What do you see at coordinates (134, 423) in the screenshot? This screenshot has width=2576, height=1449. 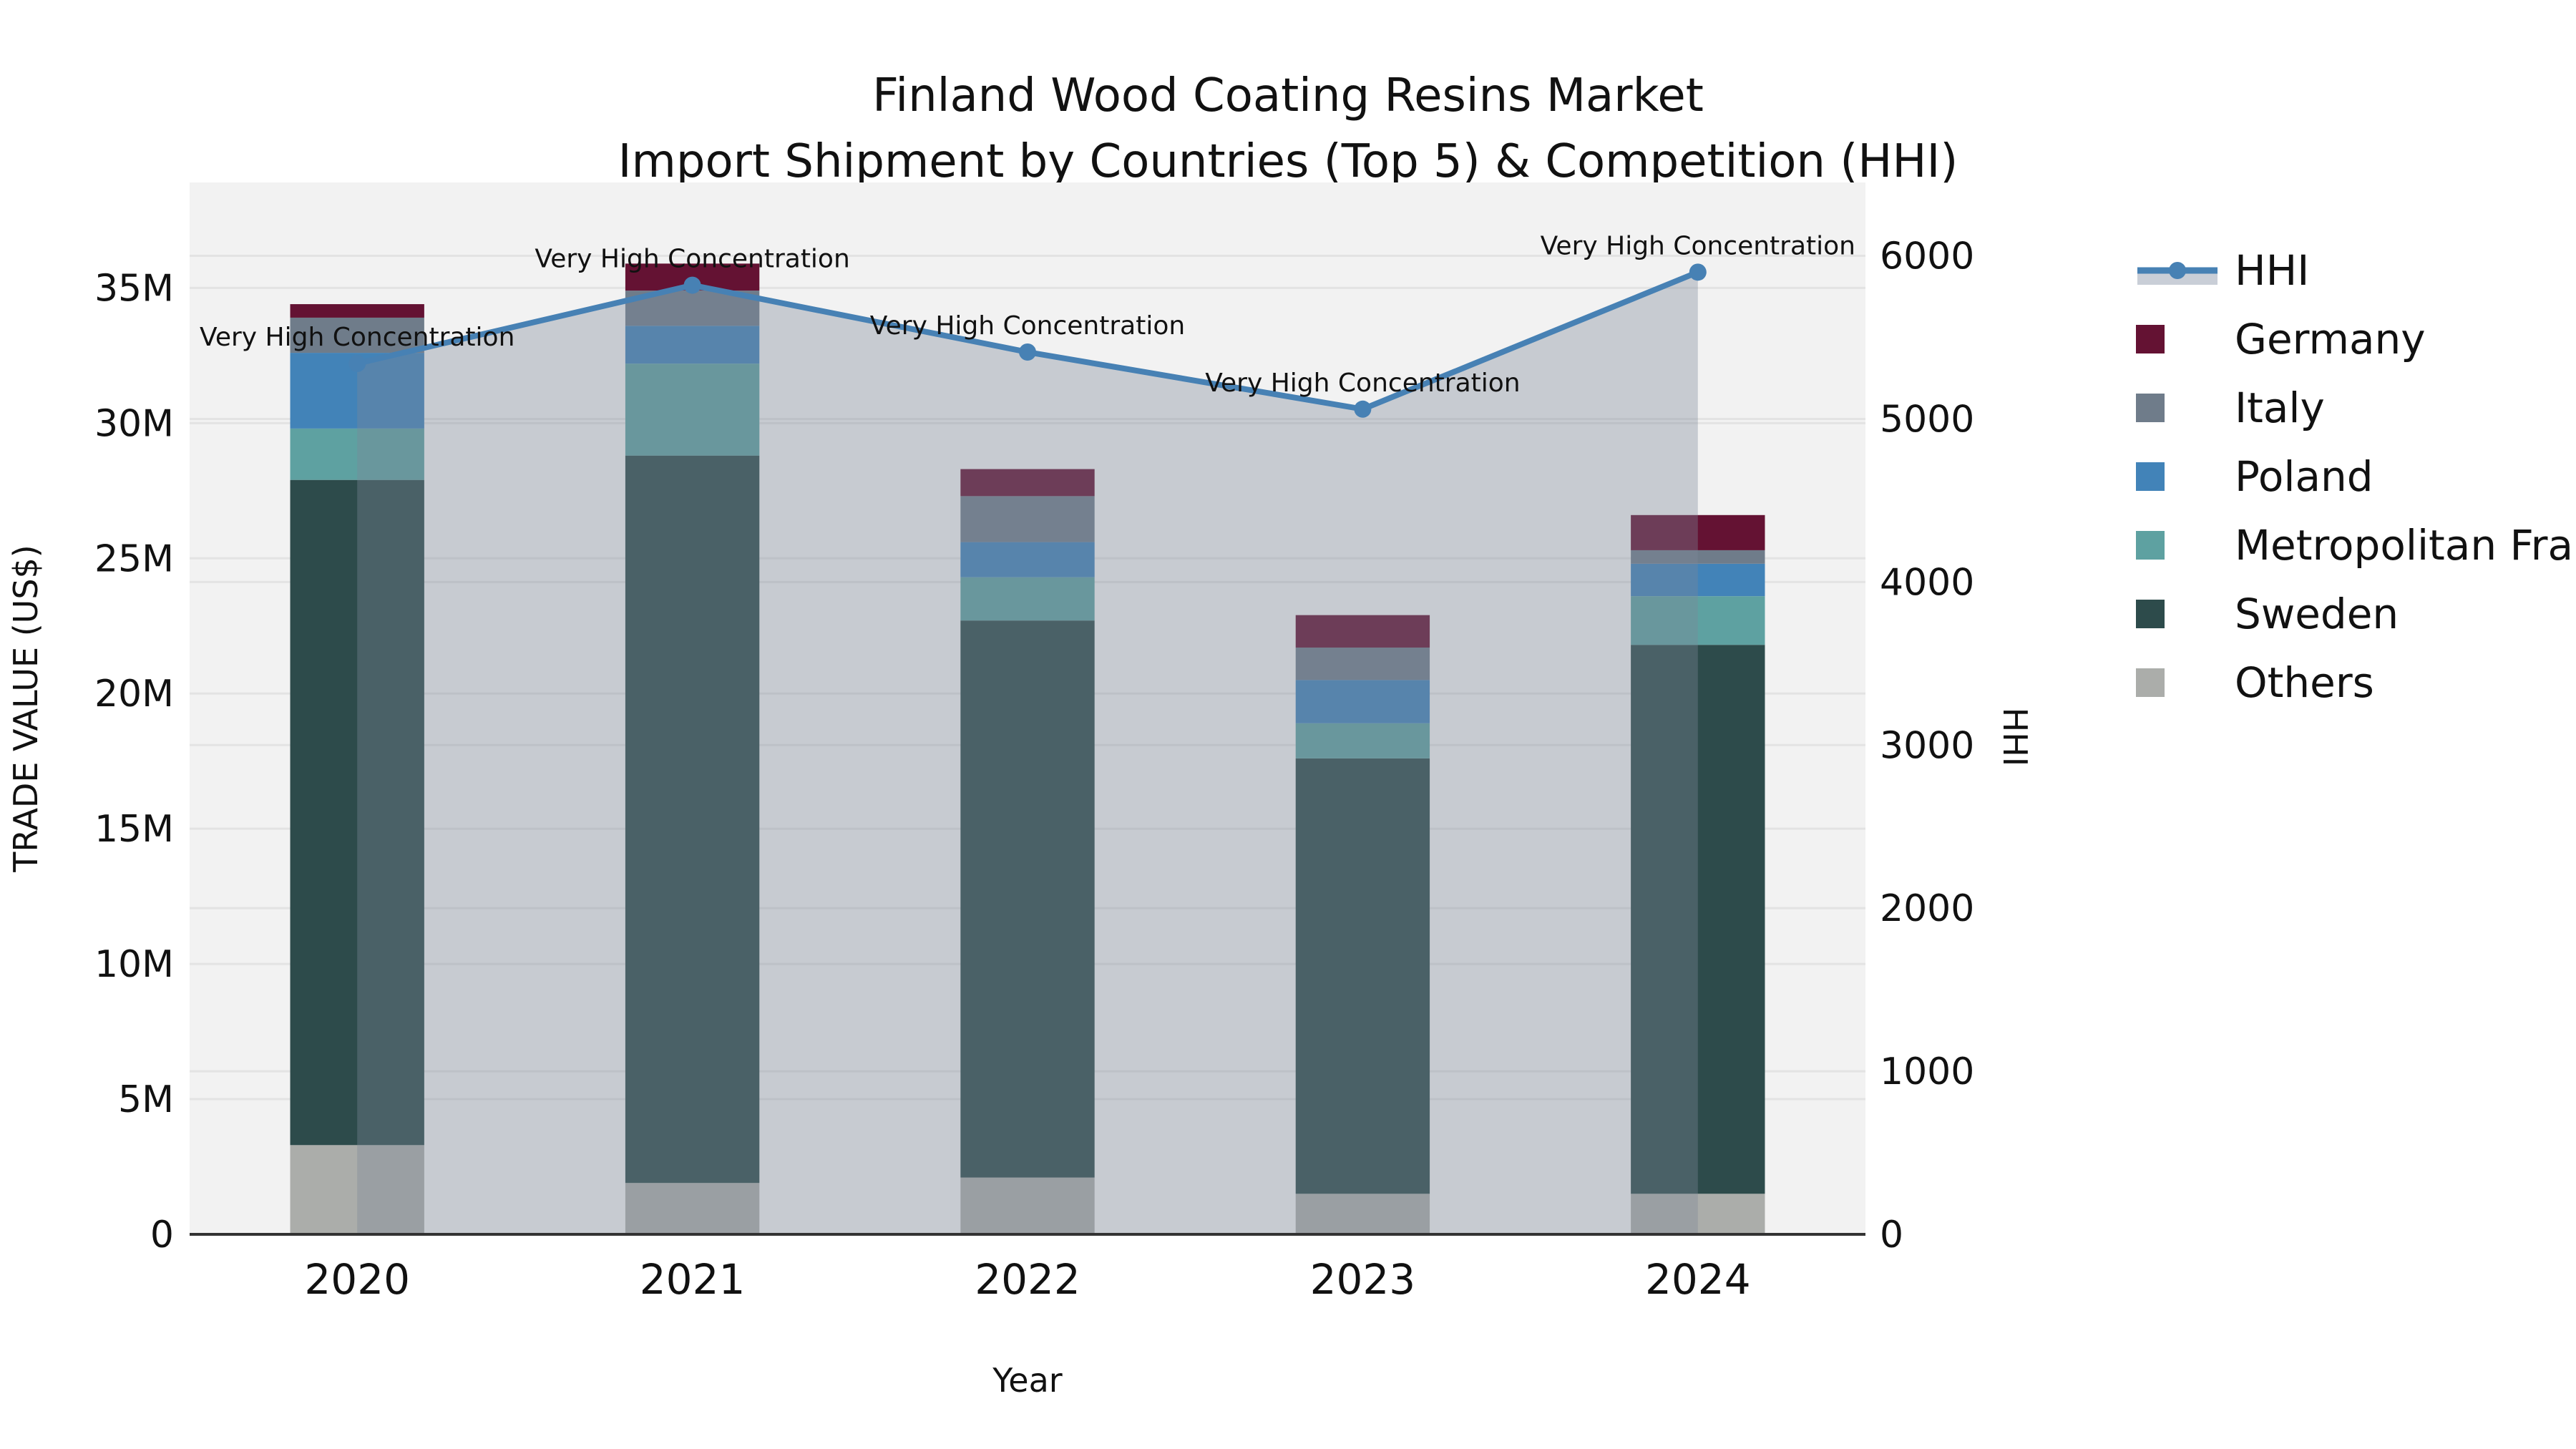 I see `y-left-tick-label: 30M` at bounding box center [134, 423].